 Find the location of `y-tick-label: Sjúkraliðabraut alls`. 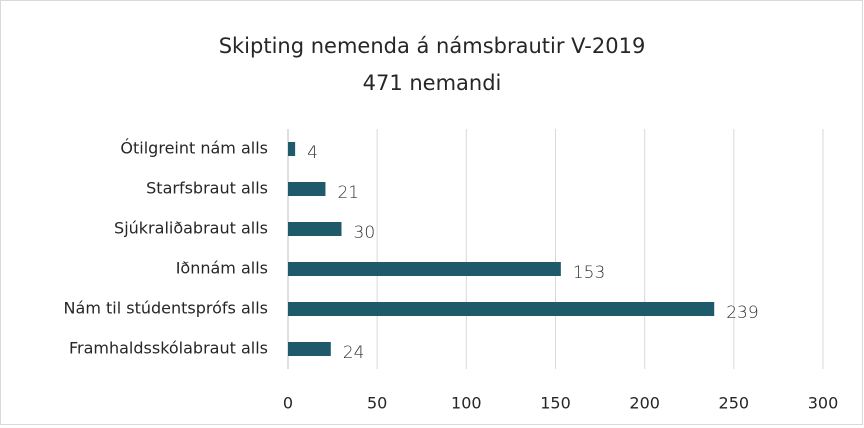

y-tick-label: Sjúkraliðabraut alls is located at coordinates (191, 228).